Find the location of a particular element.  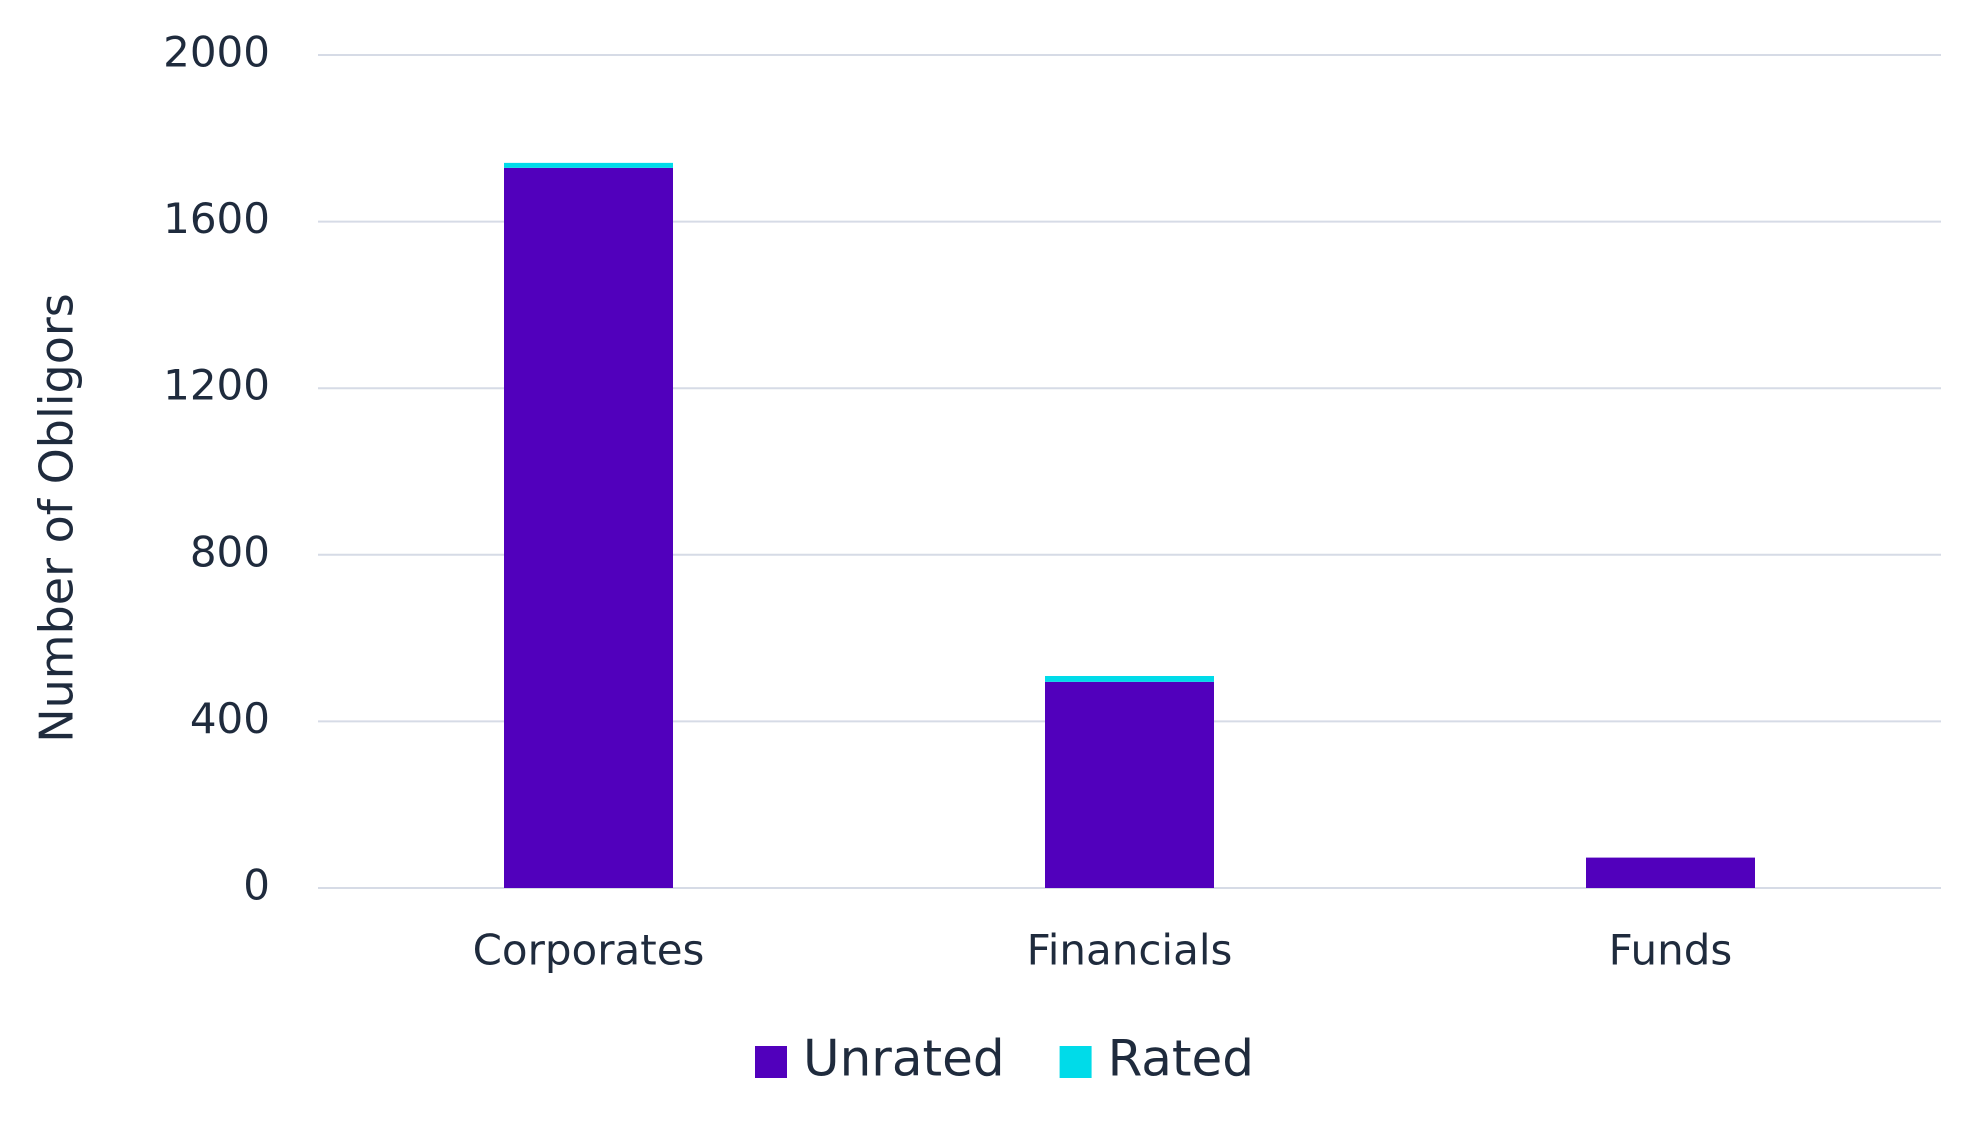

y-axis-title: Number of Obligors is located at coordinates (57, 518).